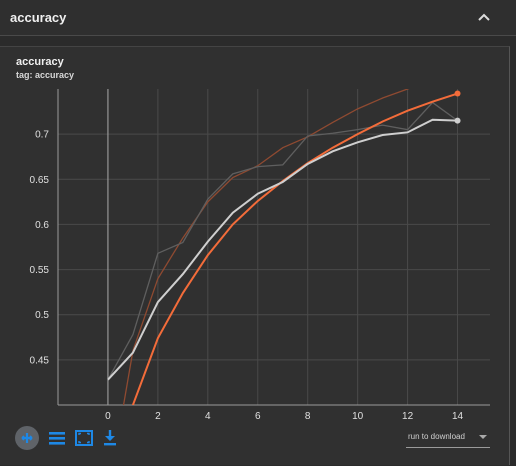 This screenshot has width=516, height=466. I want to click on y-tick-label: 0.7, so click(42, 135).